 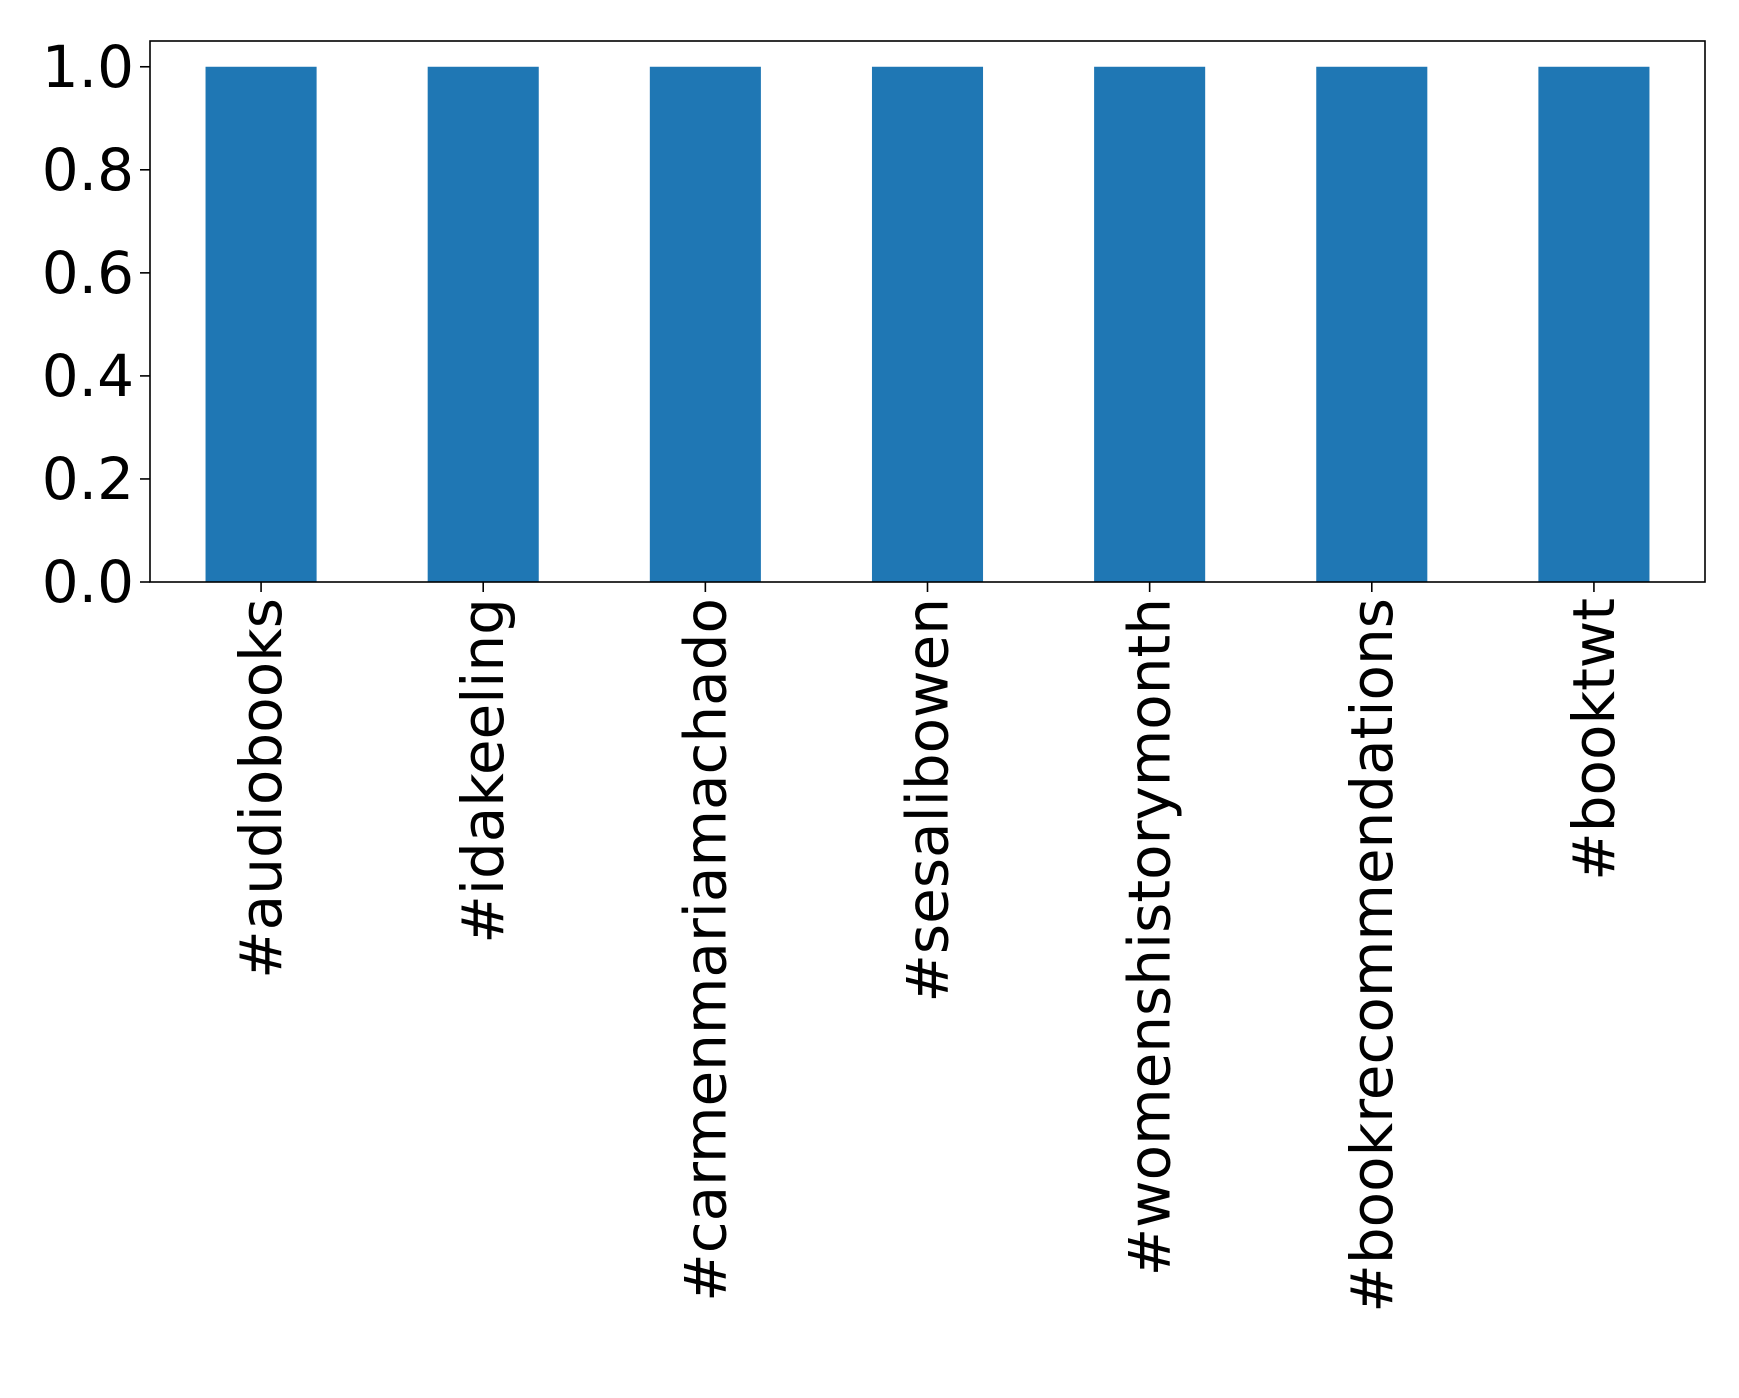 I want to click on y-tick-label: 0.0, so click(x=88, y=582).